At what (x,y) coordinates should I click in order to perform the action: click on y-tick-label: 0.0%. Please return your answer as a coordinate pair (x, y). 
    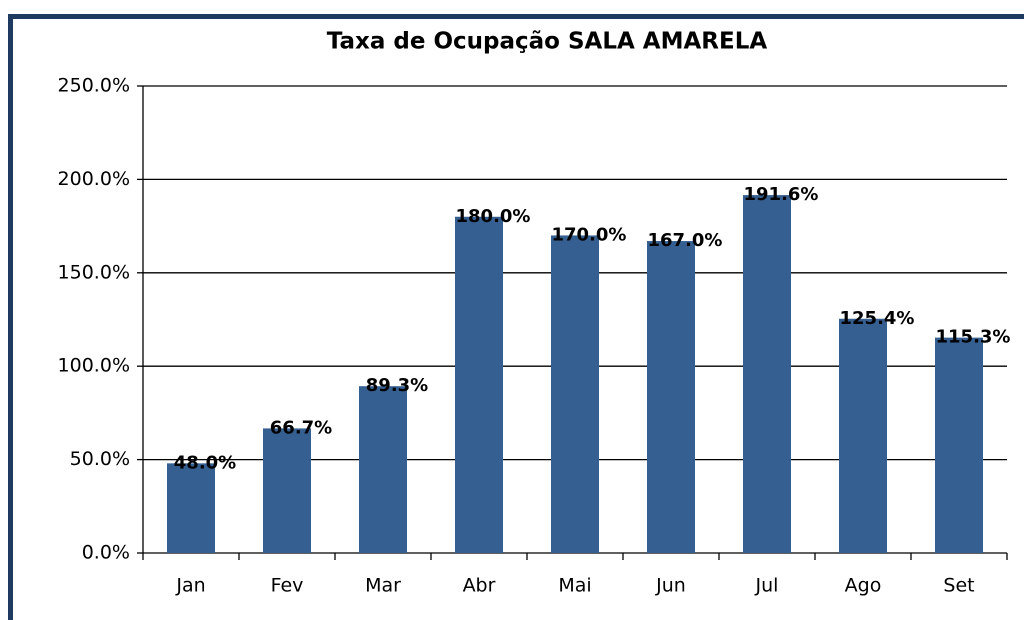
    Looking at the image, I should click on (106, 553).